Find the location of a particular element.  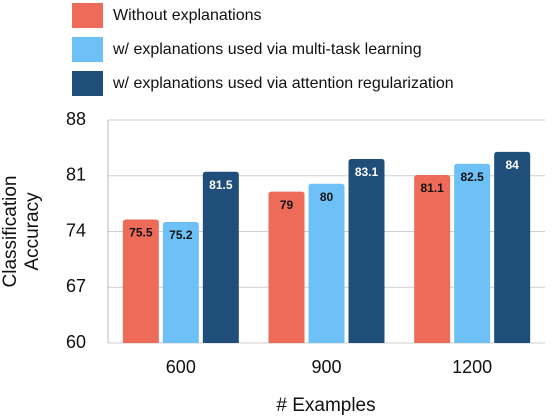

data-label: 82.5 is located at coordinates (472, 177).